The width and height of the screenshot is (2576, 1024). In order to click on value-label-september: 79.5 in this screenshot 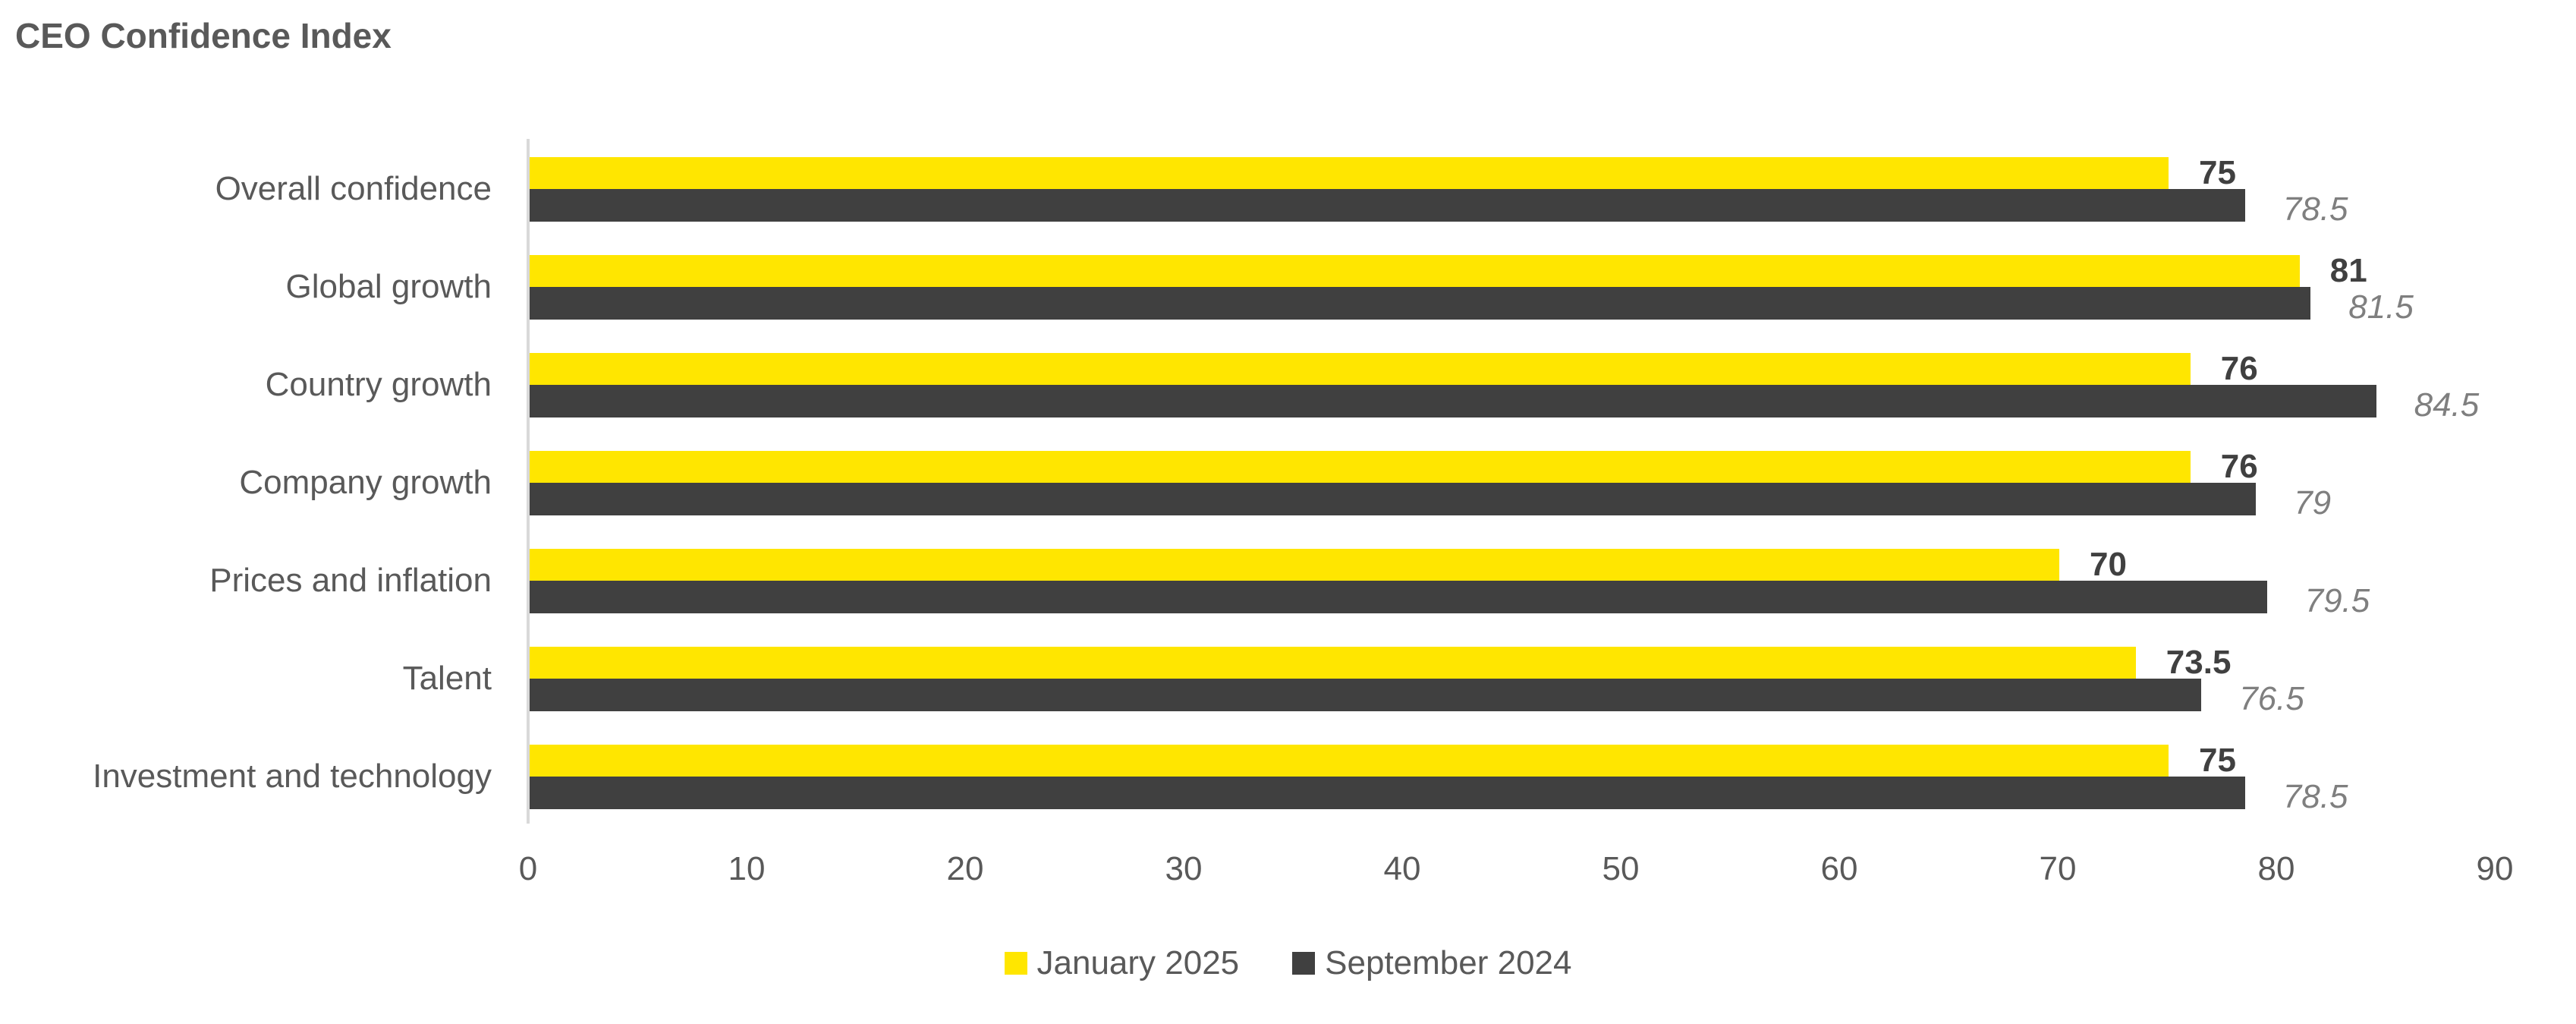, I will do `click(2337, 600)`.